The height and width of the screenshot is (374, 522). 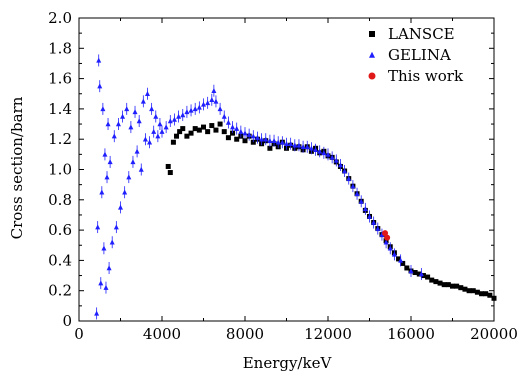 What do you see at coordinates (328, 334) in the screenshot?
I see `x-tick-label: 12000` at bounding box center [328, 334].